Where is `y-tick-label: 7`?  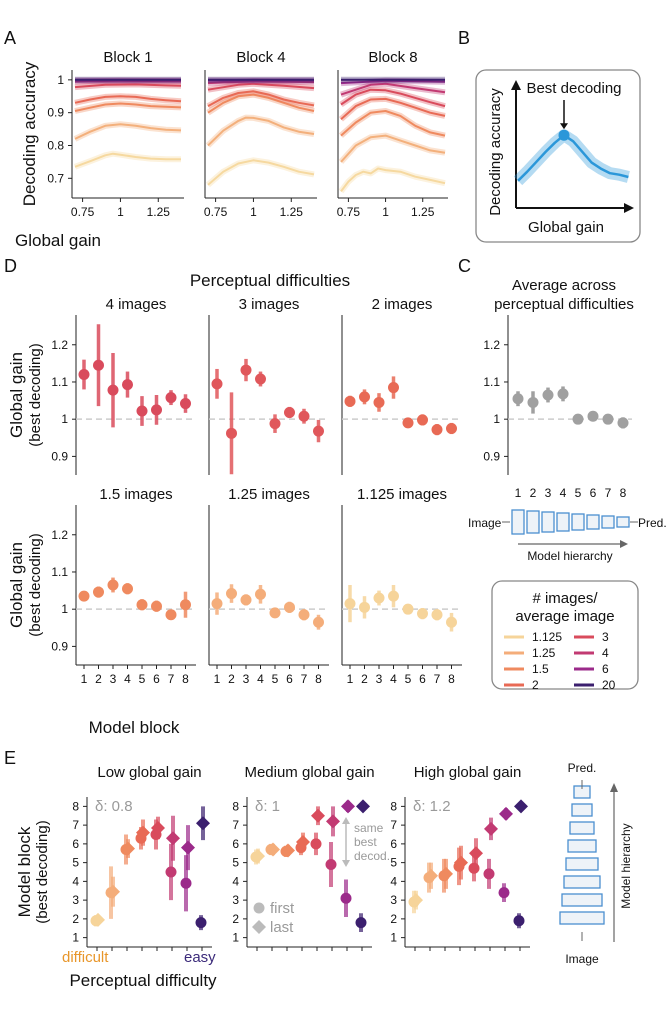 y-tick-label: 7 is located at coordinates (235, 825).